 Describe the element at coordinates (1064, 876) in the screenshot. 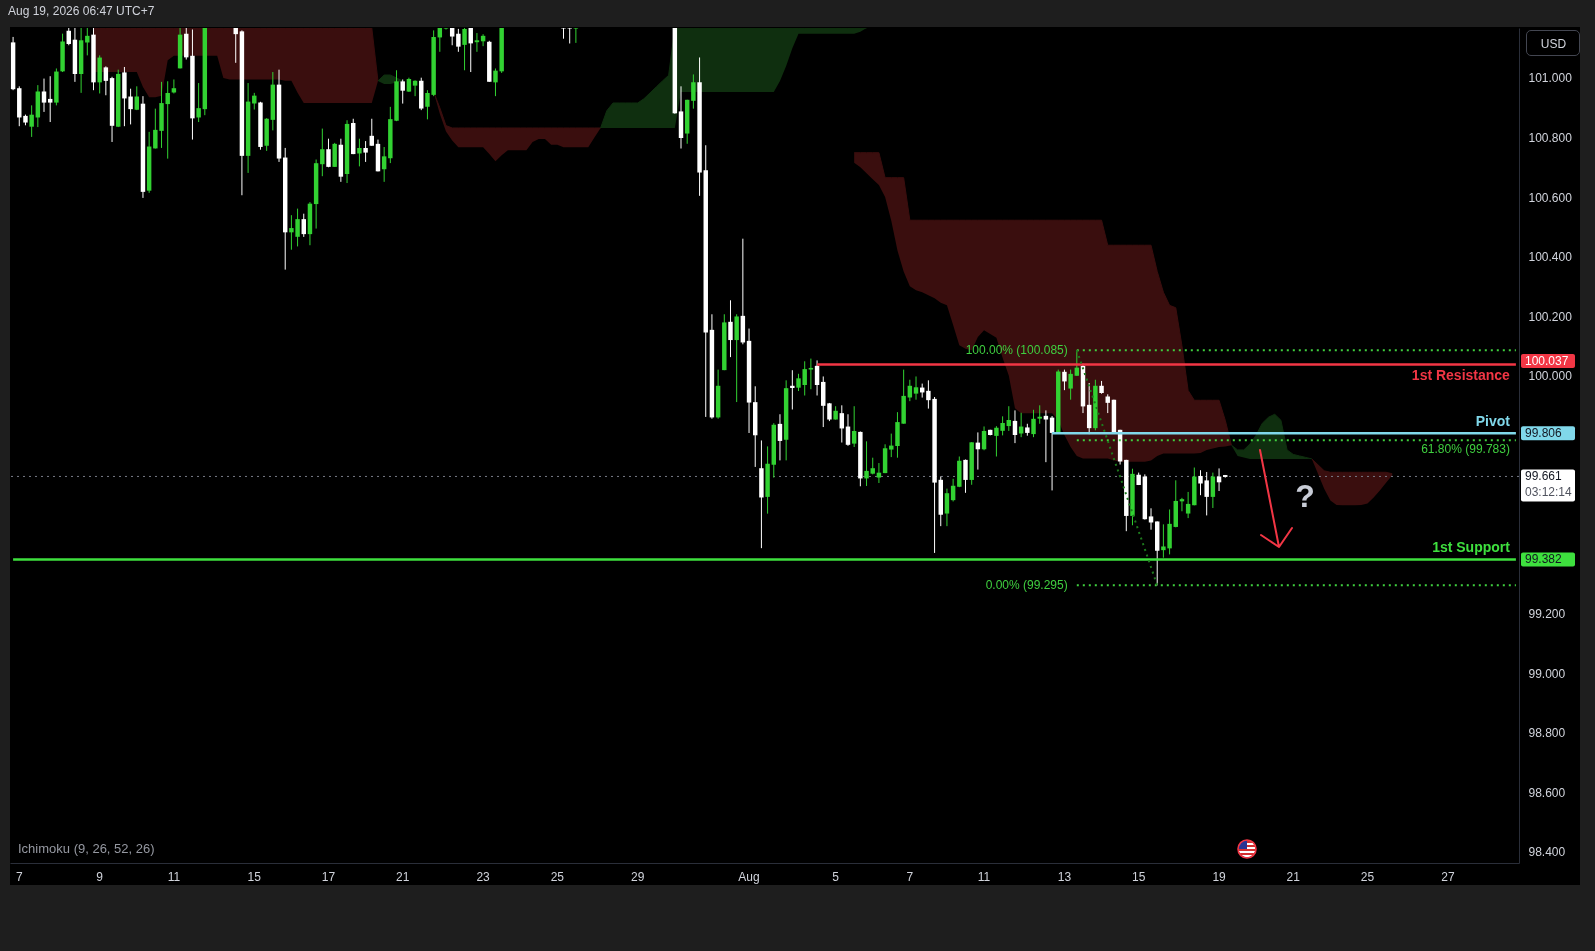

I see `x-tick-label: 13` at that location.